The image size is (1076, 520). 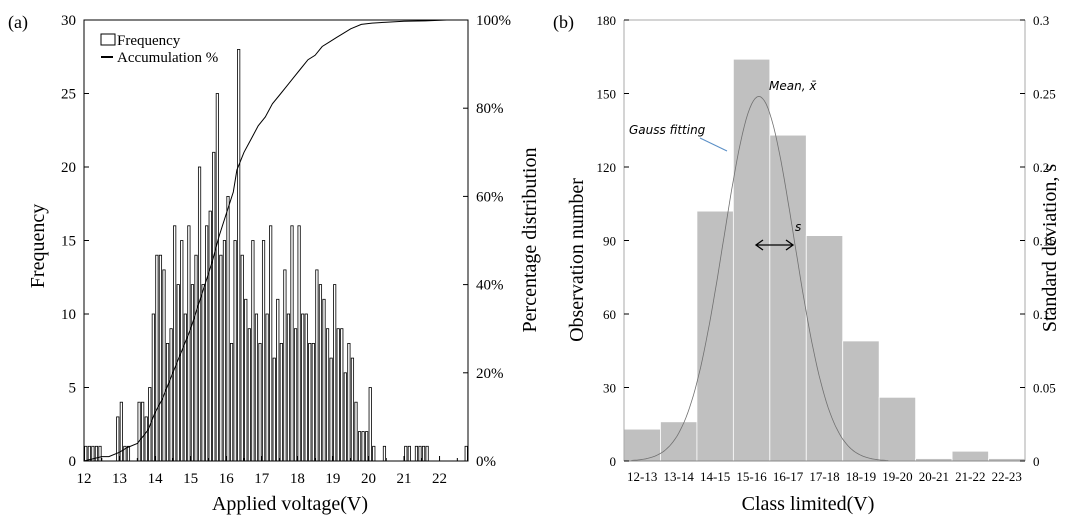 What do you see at coordinates (267, 471) in the screenshot?
I see `panel-a-x-ticks: 12 13 14 15 16 17 18 19 20 21 22` at bounding box center [267, 471].